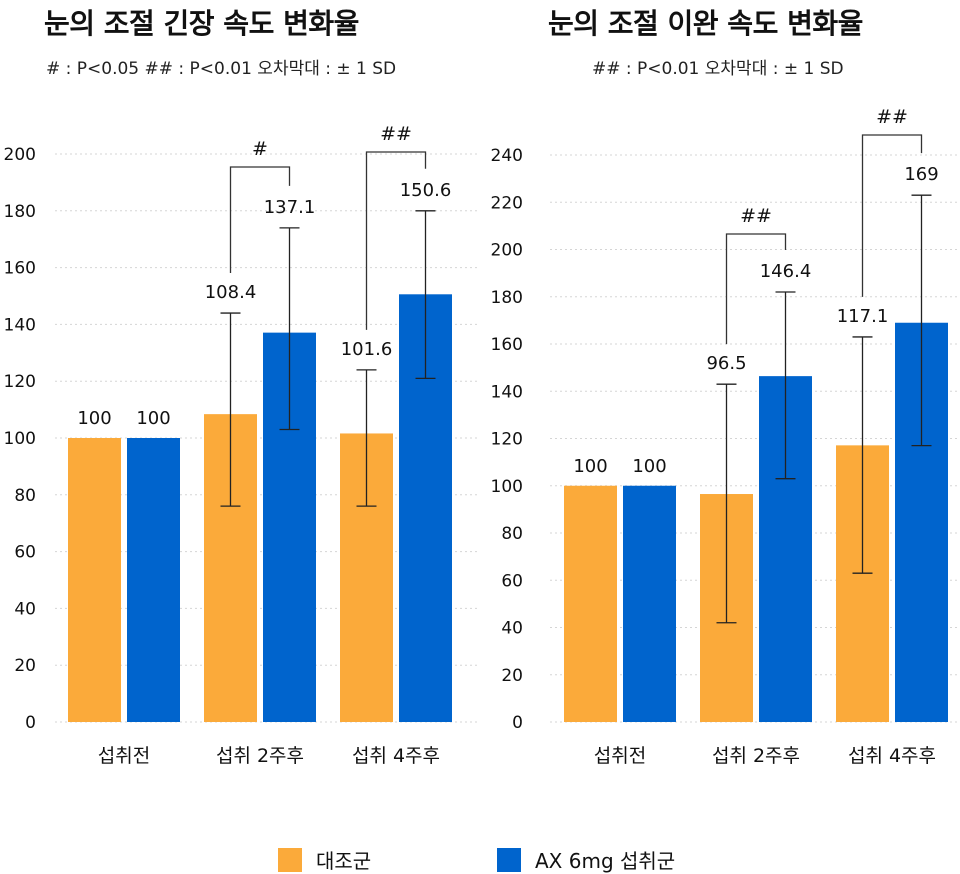  What do you see at coordinates (20, 382) in the screenshot?
I see `chart-1-ytick-label: 120` at bounding box center [20, 382].